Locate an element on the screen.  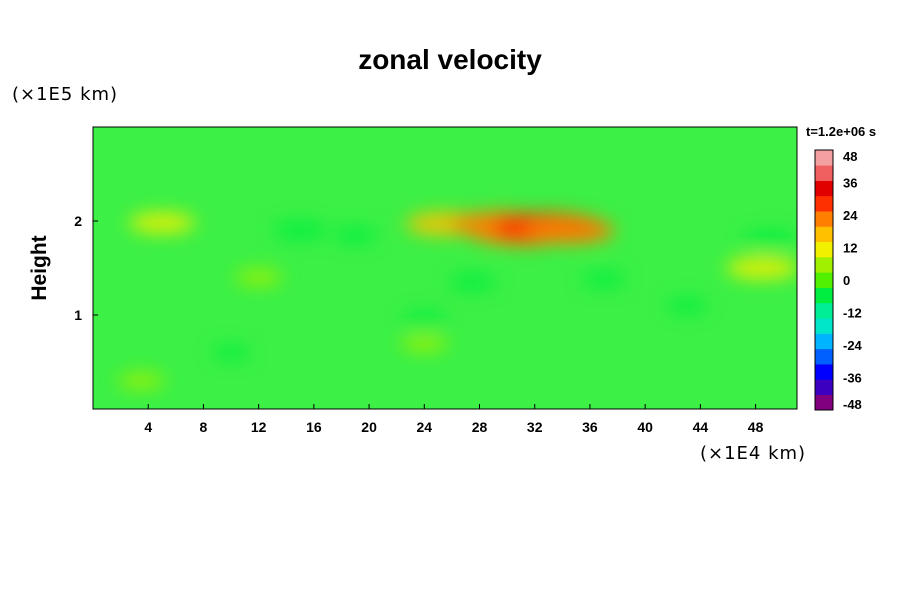
x-tick-label: 16 is located at coordinates (314, 427).